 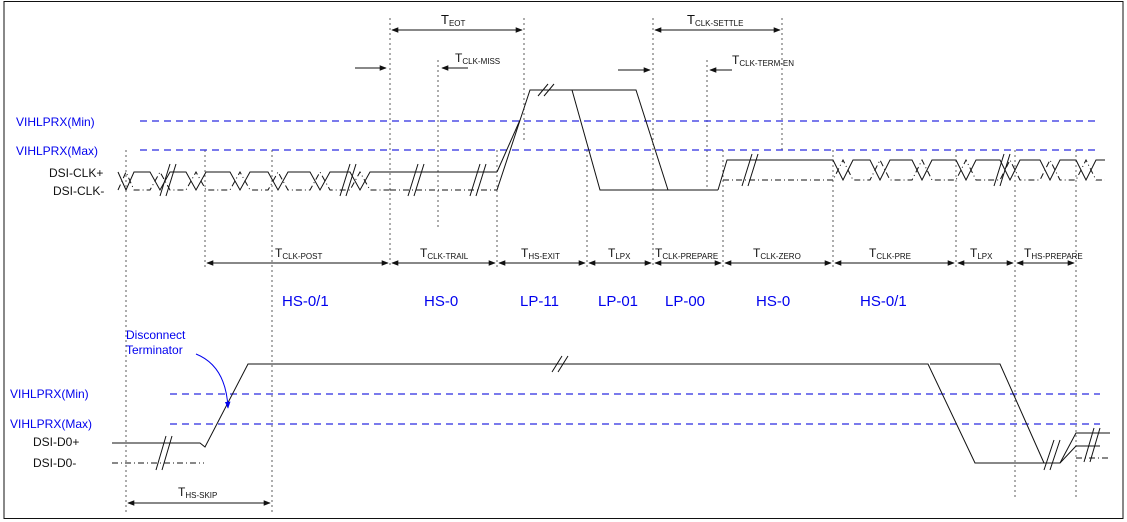 I want to click on state-label-7: HS-0/1, so click(x=883, y=301).